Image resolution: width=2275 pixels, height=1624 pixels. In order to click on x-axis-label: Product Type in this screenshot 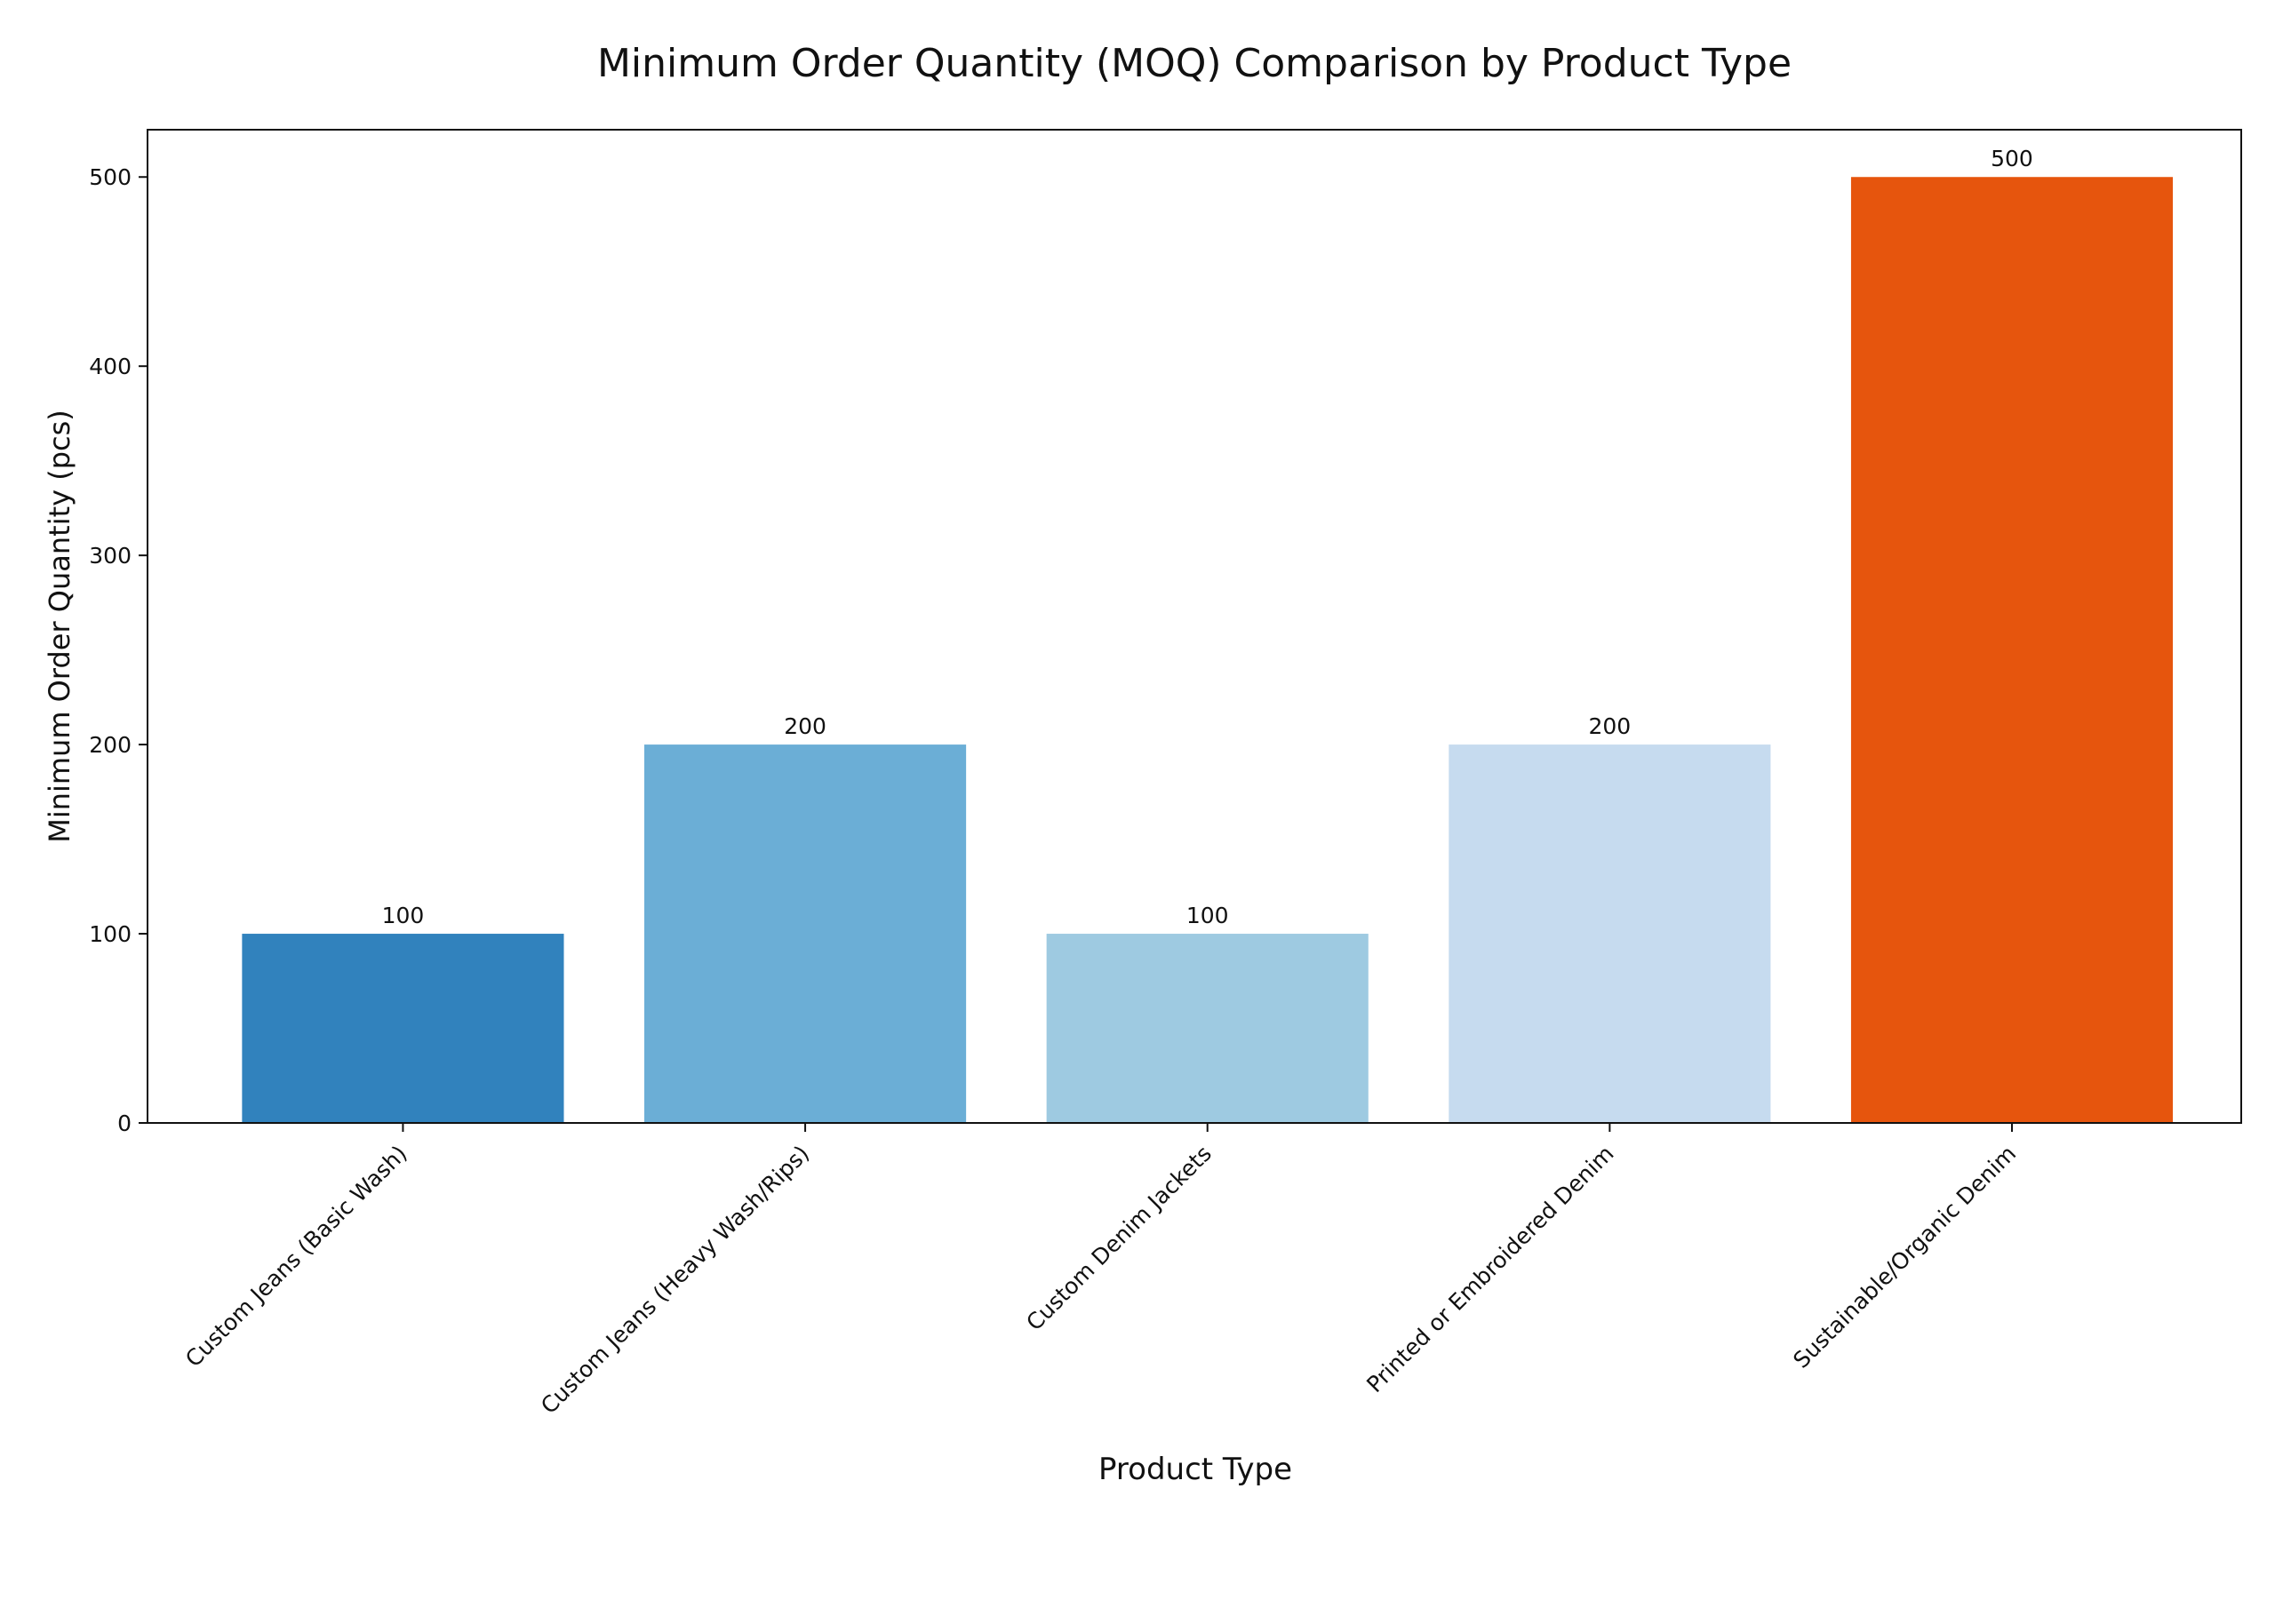, I will do `click(1195, 1469)`.